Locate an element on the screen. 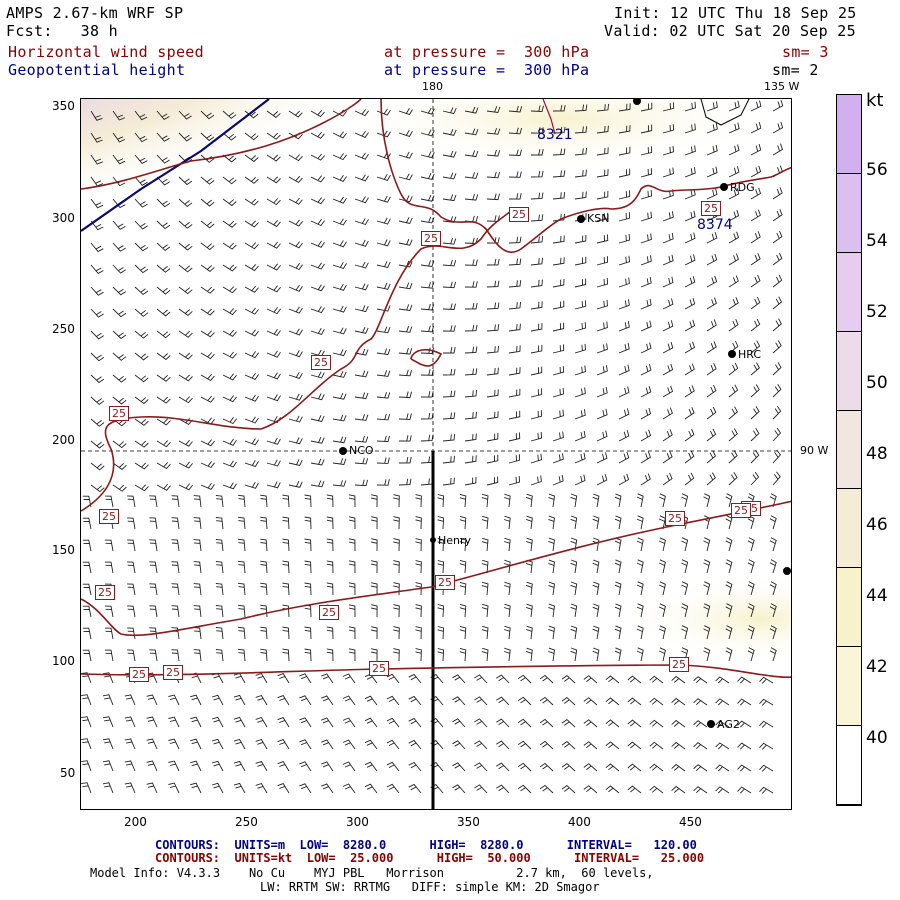 This screenshot has height=900, width=900. forecast-hour: Fcst: 38 h is located at coordinates (62, 31).